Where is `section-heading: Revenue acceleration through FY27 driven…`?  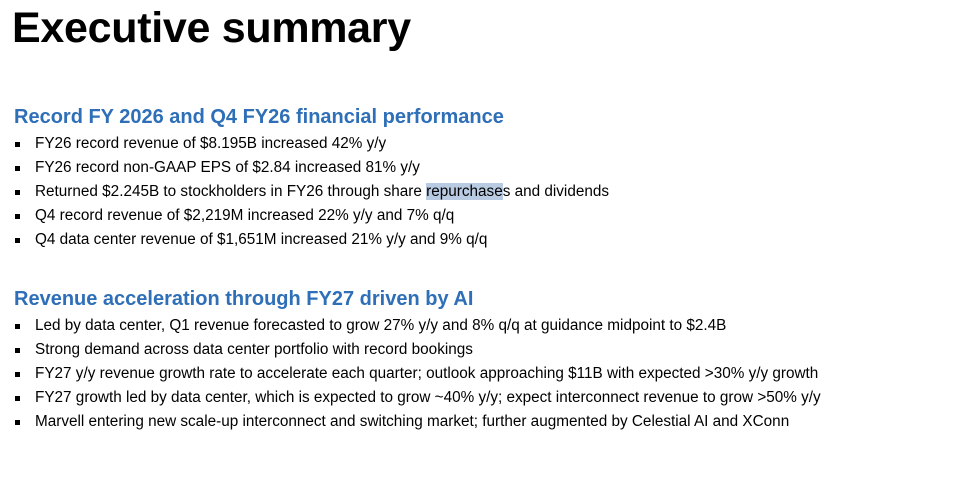 section-heading: Revenue acceleration through FY27 driven… is located at coordinates (244, 299).